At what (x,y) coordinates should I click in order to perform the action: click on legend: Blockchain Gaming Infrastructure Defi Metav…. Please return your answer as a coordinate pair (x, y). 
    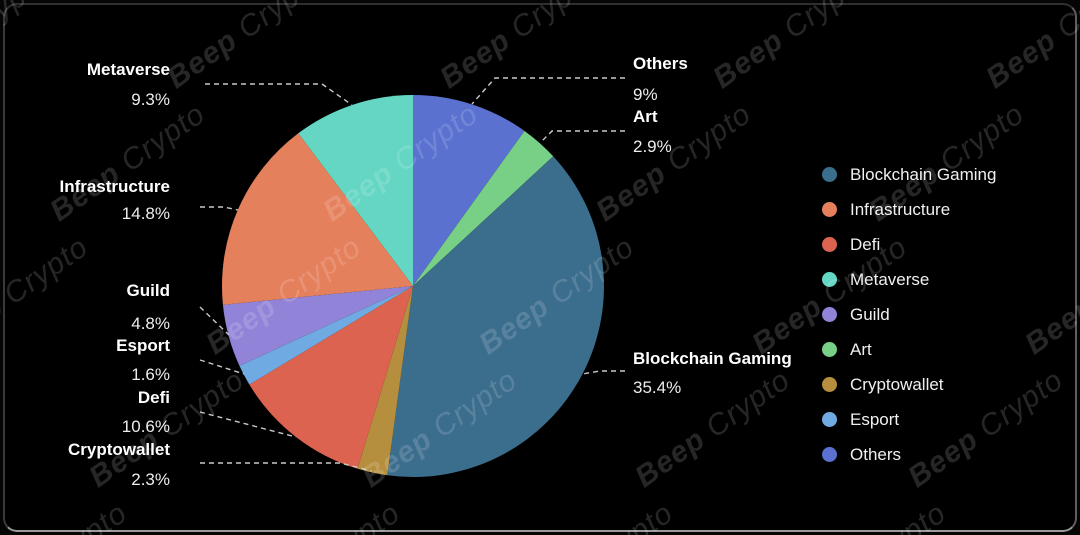
    Looking at the image, I should click on (909, 314).